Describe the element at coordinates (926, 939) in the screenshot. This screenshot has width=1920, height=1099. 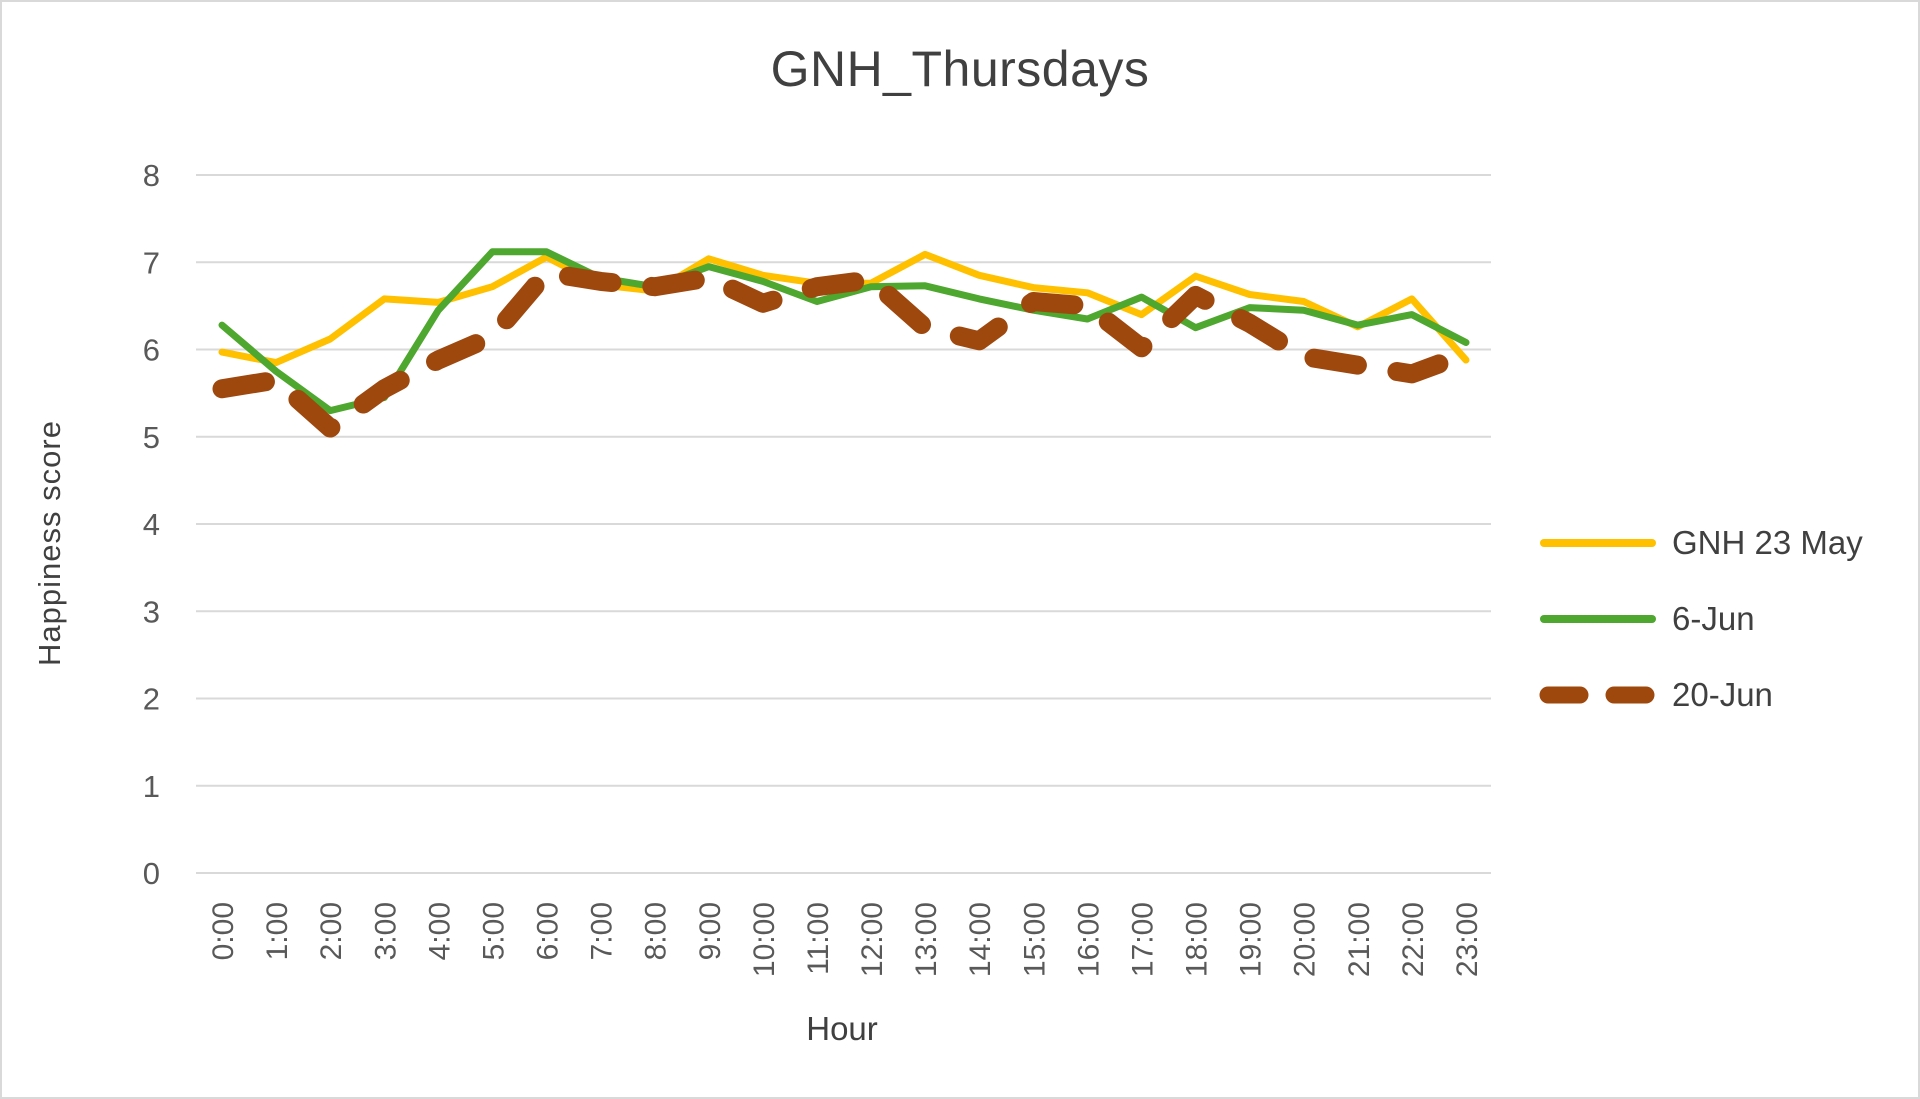
I see `x-tick-label: 13:00` at that location.